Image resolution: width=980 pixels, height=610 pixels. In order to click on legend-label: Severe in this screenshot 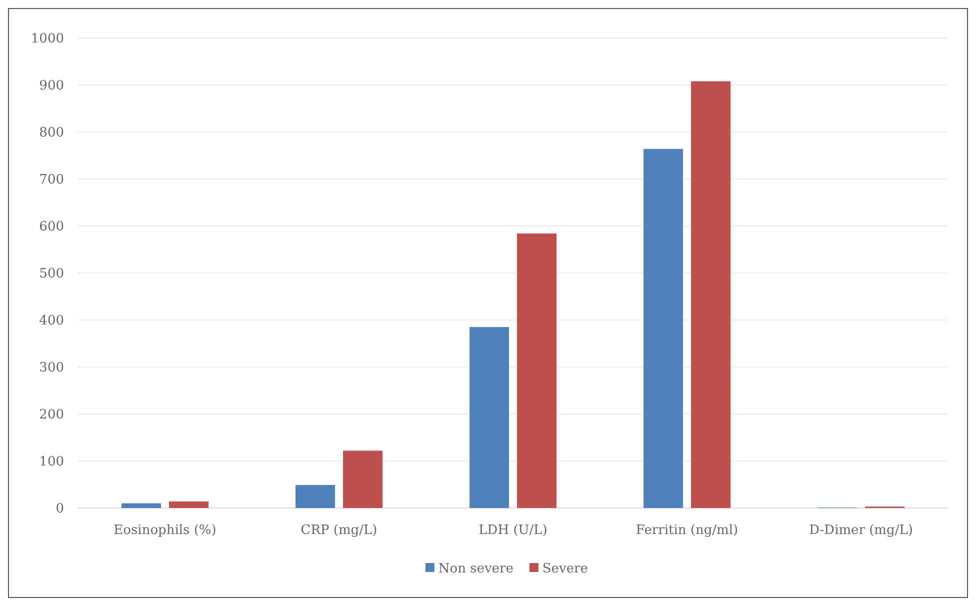, I will do `click(565, 569)`.